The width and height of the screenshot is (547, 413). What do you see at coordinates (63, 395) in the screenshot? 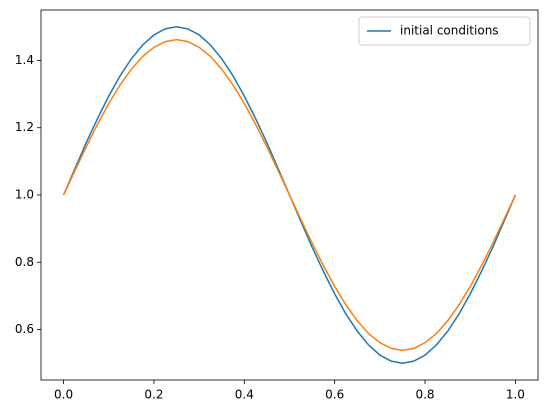
I see `x-tick-label: 0.0` at bounding box center [63, 395].